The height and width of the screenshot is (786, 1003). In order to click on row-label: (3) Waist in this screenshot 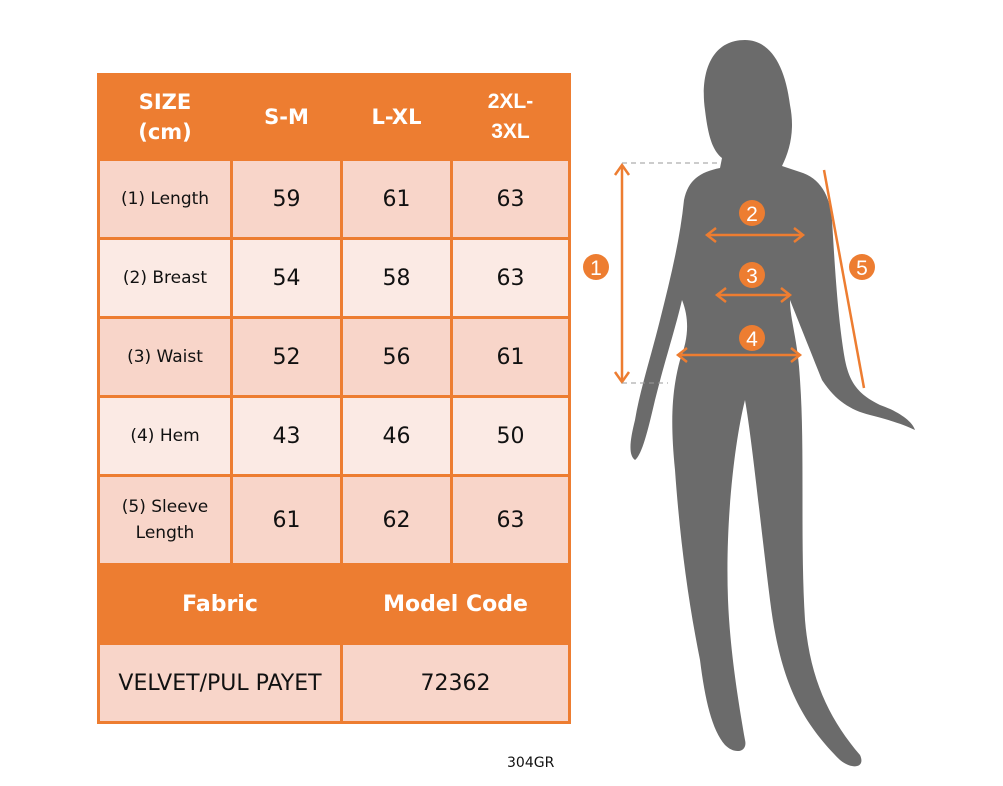, I will do `click(165, 357)`.